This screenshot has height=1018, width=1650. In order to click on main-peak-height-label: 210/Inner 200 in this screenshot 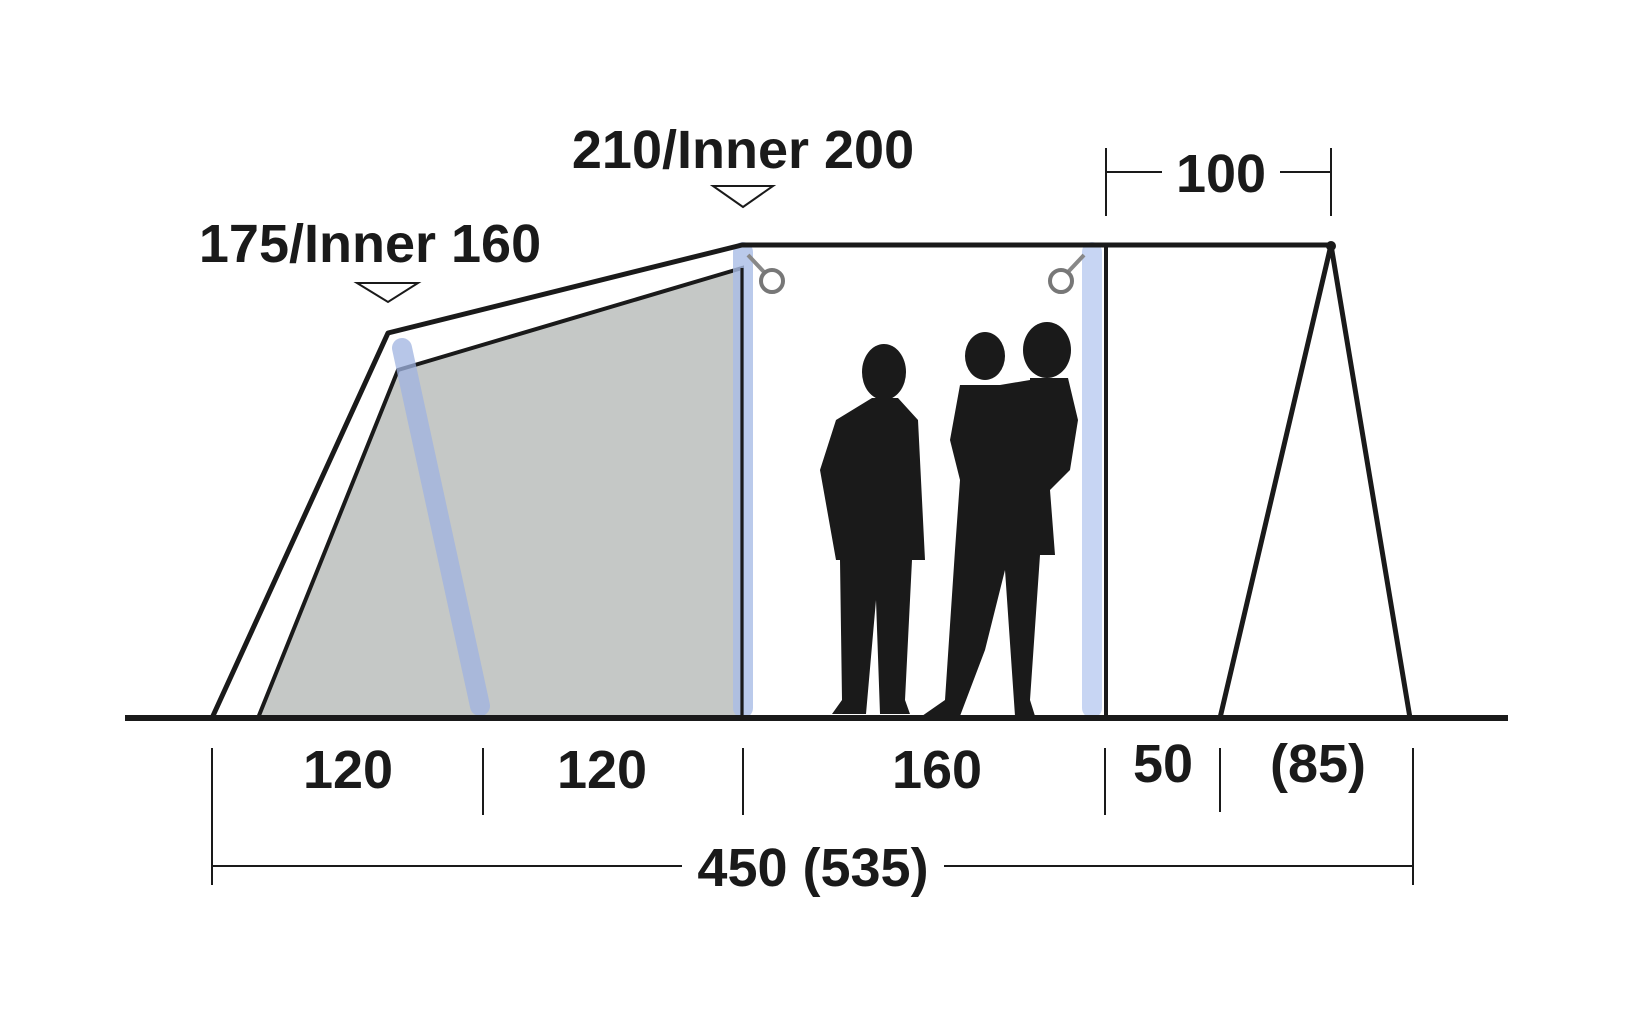, I will do `click(743, 150)`.